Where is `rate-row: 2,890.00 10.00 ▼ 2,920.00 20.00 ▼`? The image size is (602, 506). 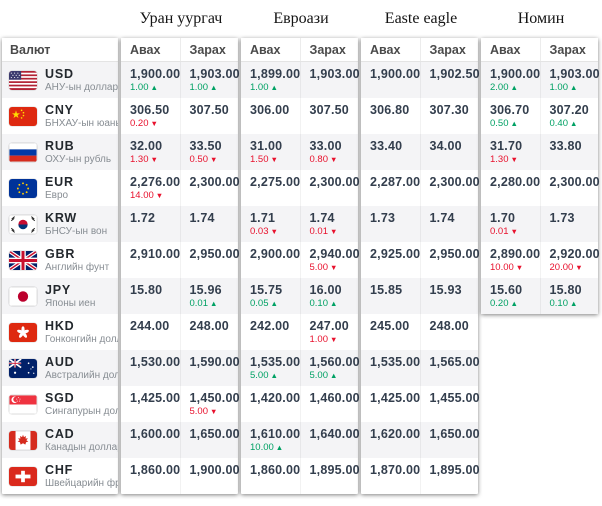
rate-row: 2,890.00 10.00 ▼ 2,920.00 20.00 ▼ is located at coordinates (540, 260).